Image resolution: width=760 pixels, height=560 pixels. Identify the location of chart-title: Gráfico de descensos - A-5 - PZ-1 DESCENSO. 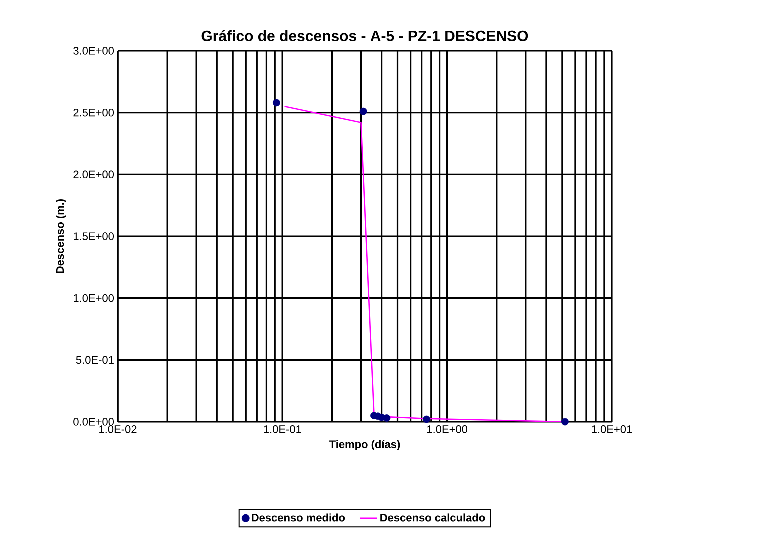
(365, 36).